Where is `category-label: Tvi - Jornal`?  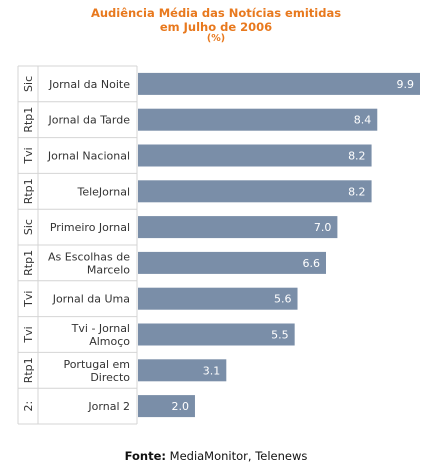
category-label: Tvi - Jornal is located at coordinates (100, 328).